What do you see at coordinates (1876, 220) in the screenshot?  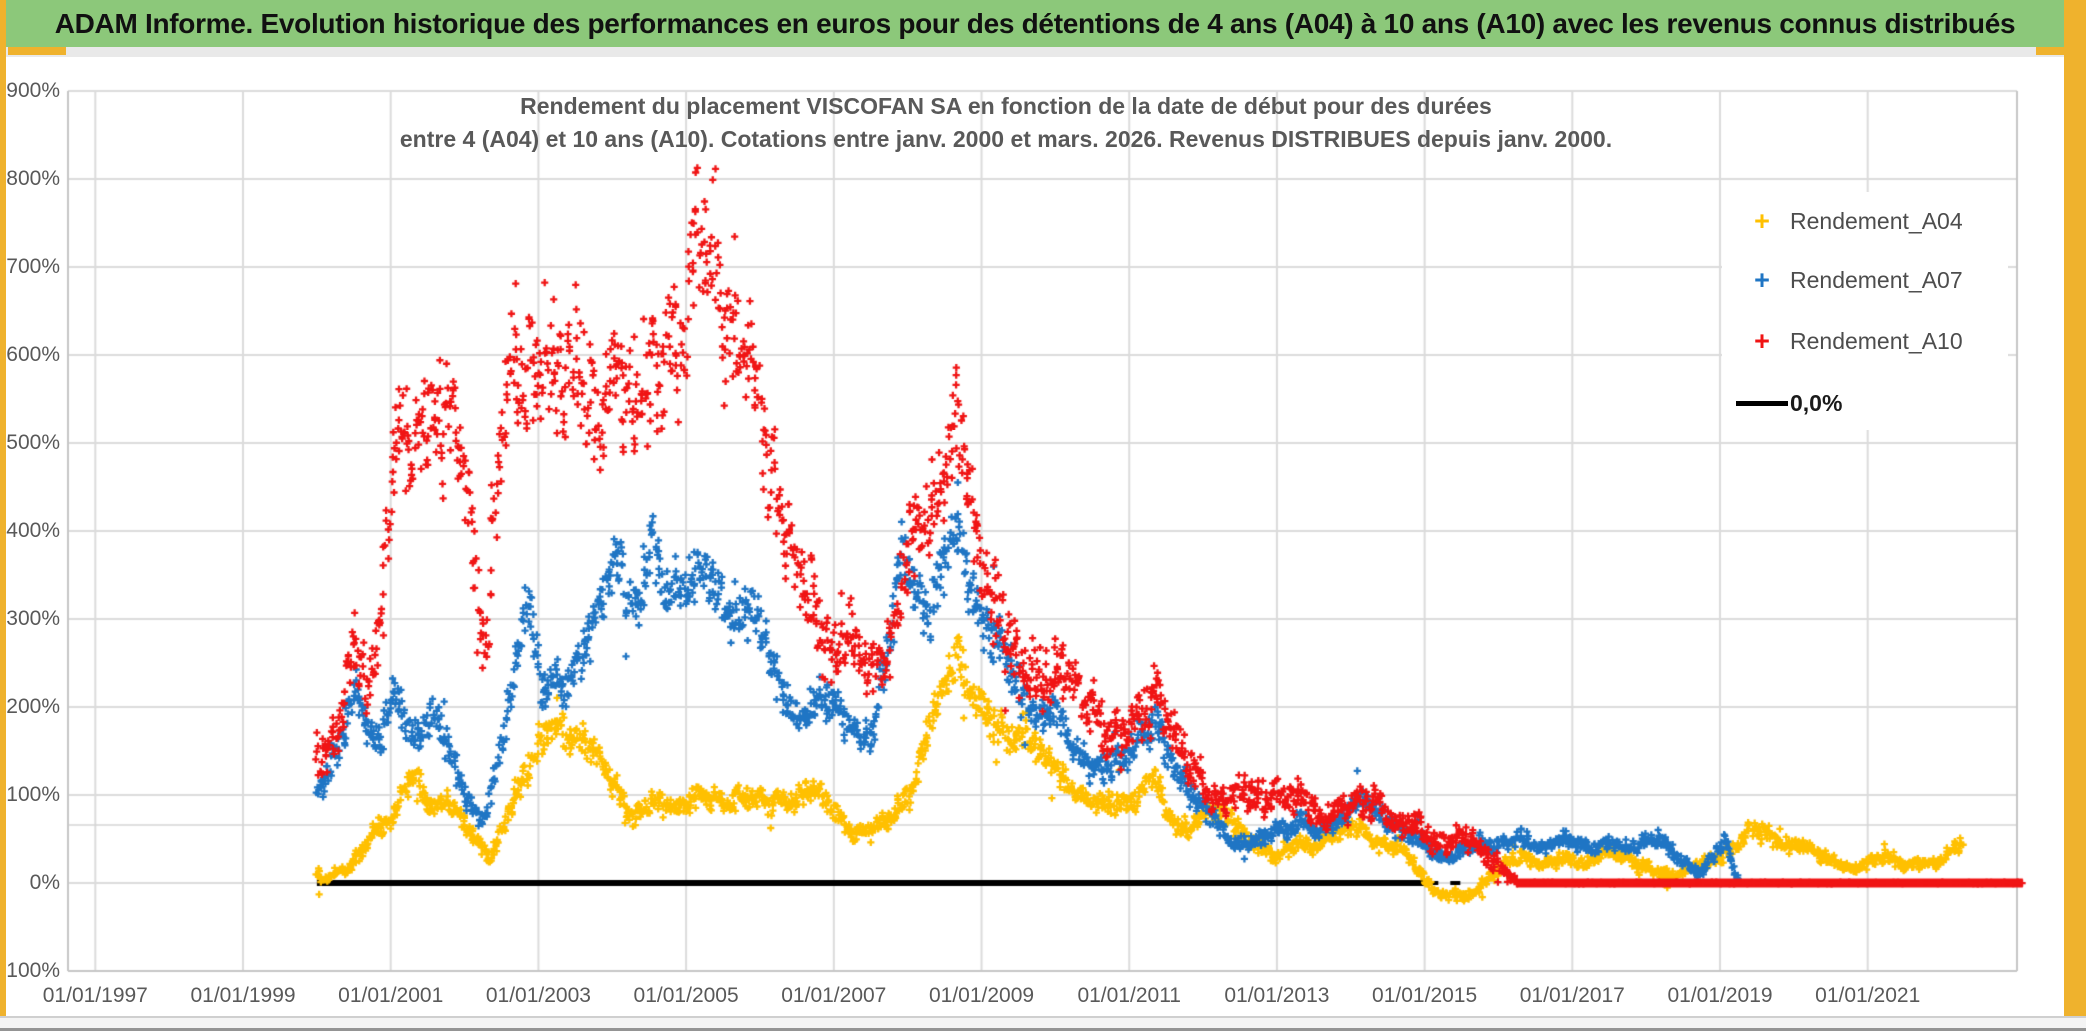 I see `legend-label: Rendement_A04` at bounding box center [1876, 220].